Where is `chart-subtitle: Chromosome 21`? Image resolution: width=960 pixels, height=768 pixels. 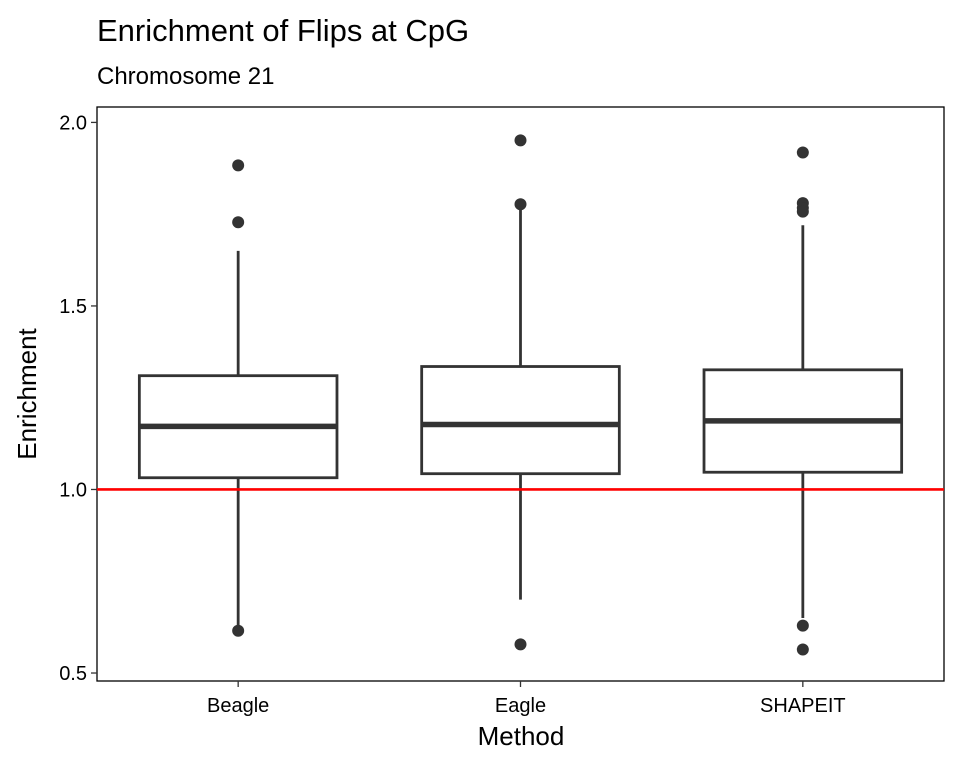 chart-subtitle: Chromosome 21 is located at coordinates (185, 76).